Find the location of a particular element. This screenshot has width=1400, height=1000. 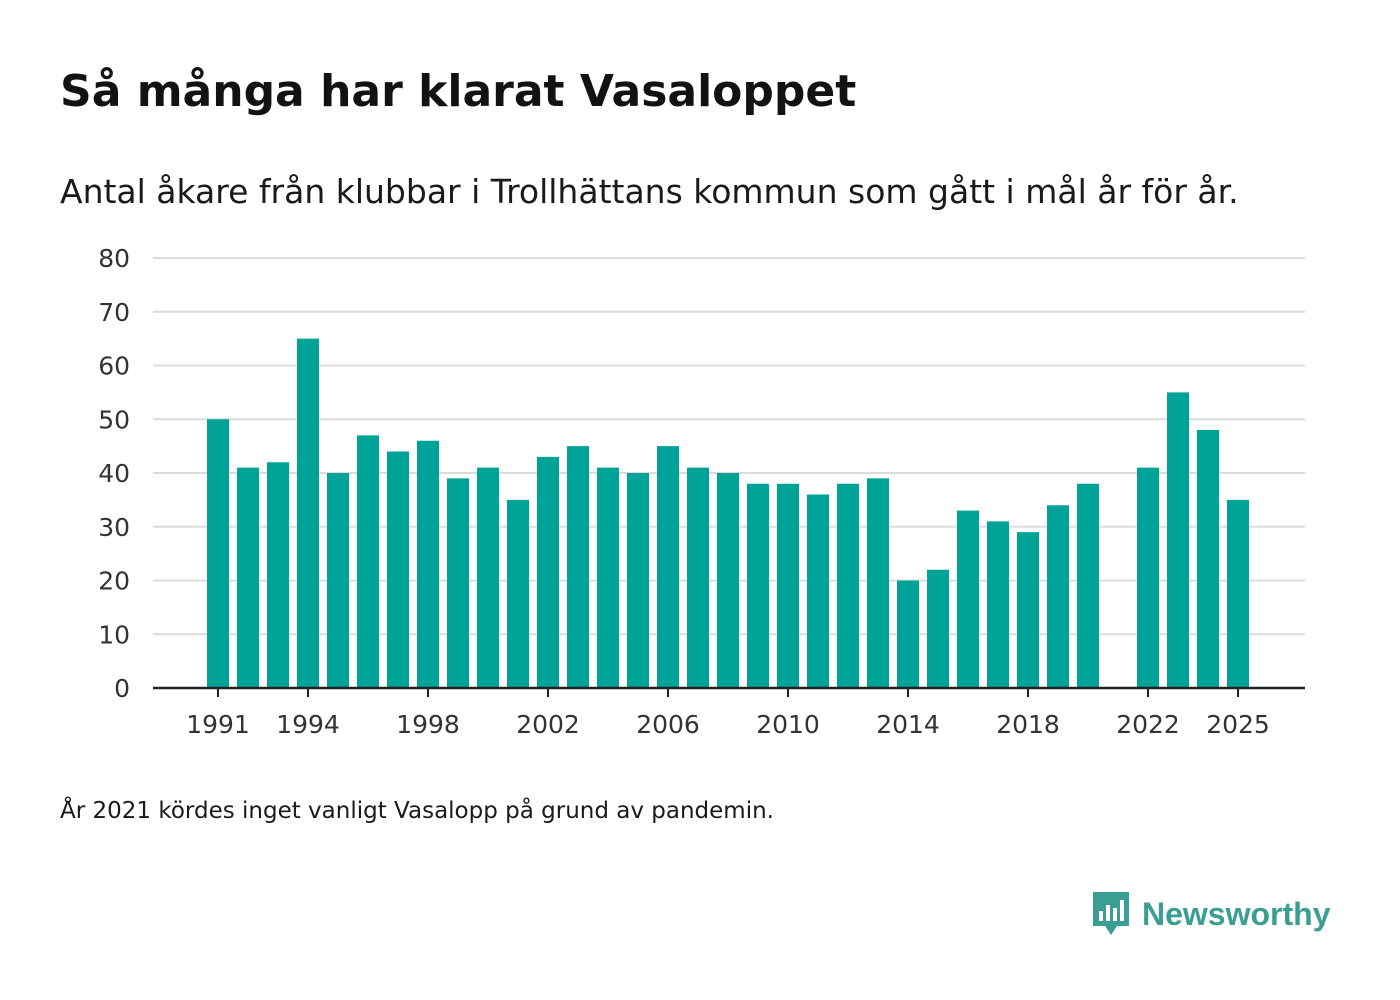

bar-2001 is located at coordinates (518, 593).